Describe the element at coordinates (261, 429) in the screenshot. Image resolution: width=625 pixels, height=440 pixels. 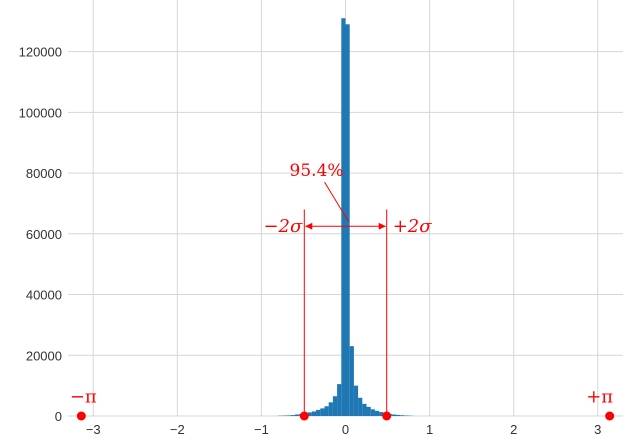
I see `x-tick-label: −1` at that location.